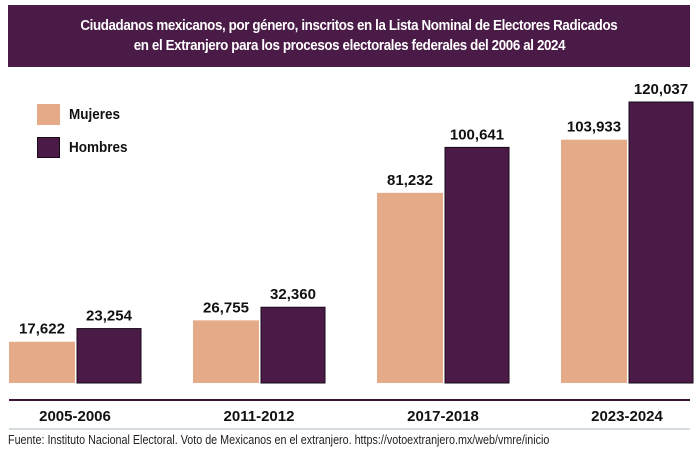 This screenshot has width=700, height=457. Describe the element at coordinates (226, 307) in the screenshot. I see `data-label-mujeres-2011-2012: 26,755` at that location.